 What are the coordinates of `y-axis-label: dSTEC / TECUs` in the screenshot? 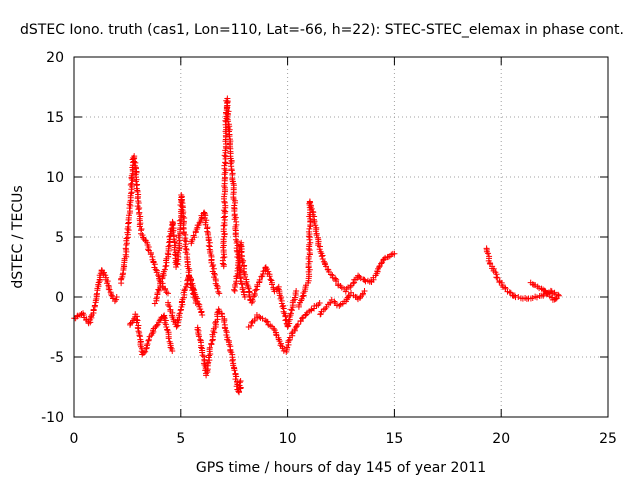 It's located at (18, 236).